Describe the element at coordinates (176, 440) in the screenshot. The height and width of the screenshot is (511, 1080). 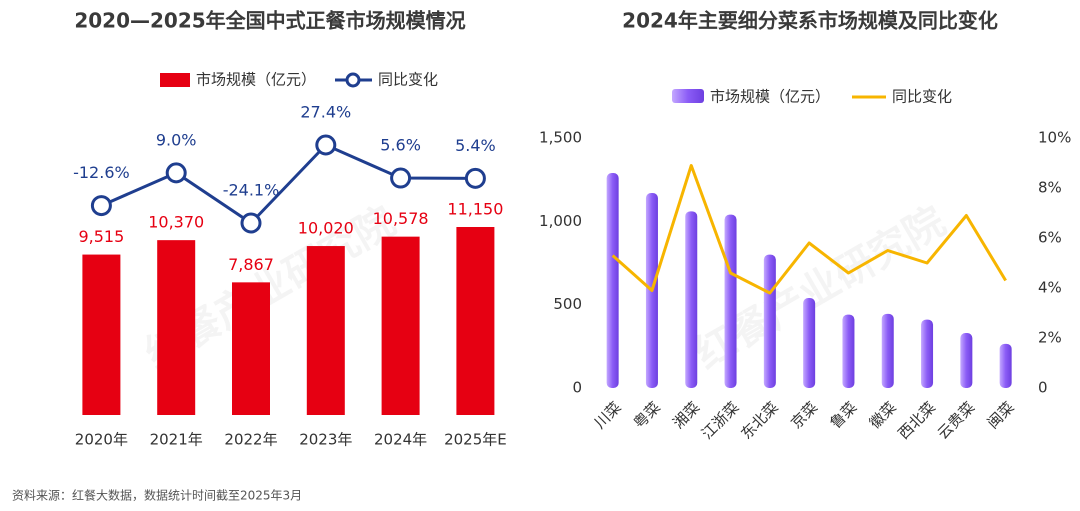
I see `x-tick-label: 2021年` at that location.